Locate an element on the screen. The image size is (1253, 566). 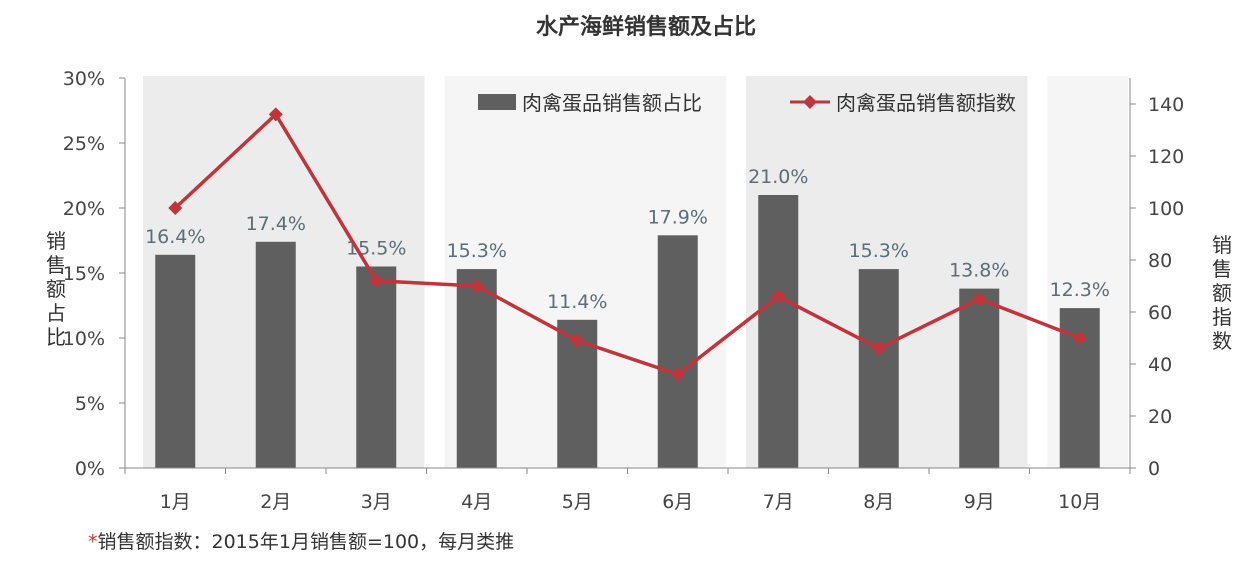
right-tick-label: 120 is located at coordinates (1166, 157).